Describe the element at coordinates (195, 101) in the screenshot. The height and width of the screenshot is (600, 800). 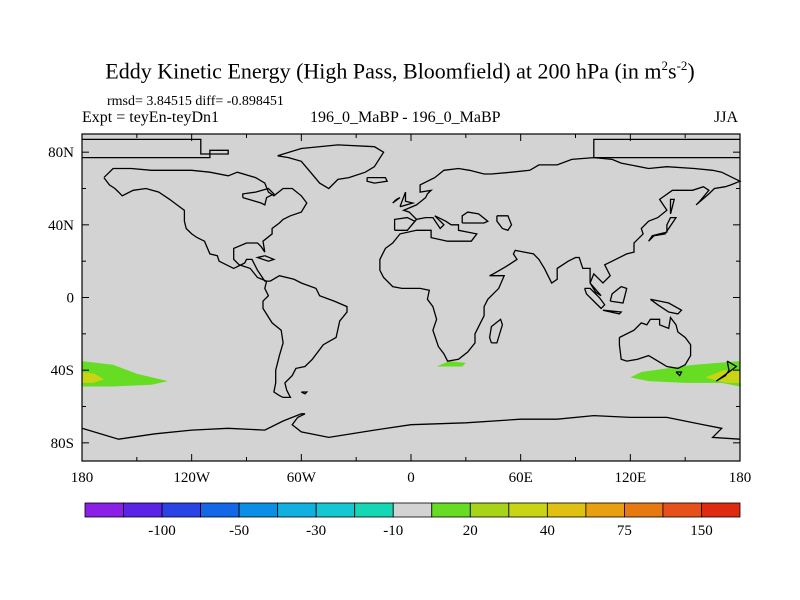
I see `stats-label: rmsd= 3.84515 diff= -0.898451` at that location.